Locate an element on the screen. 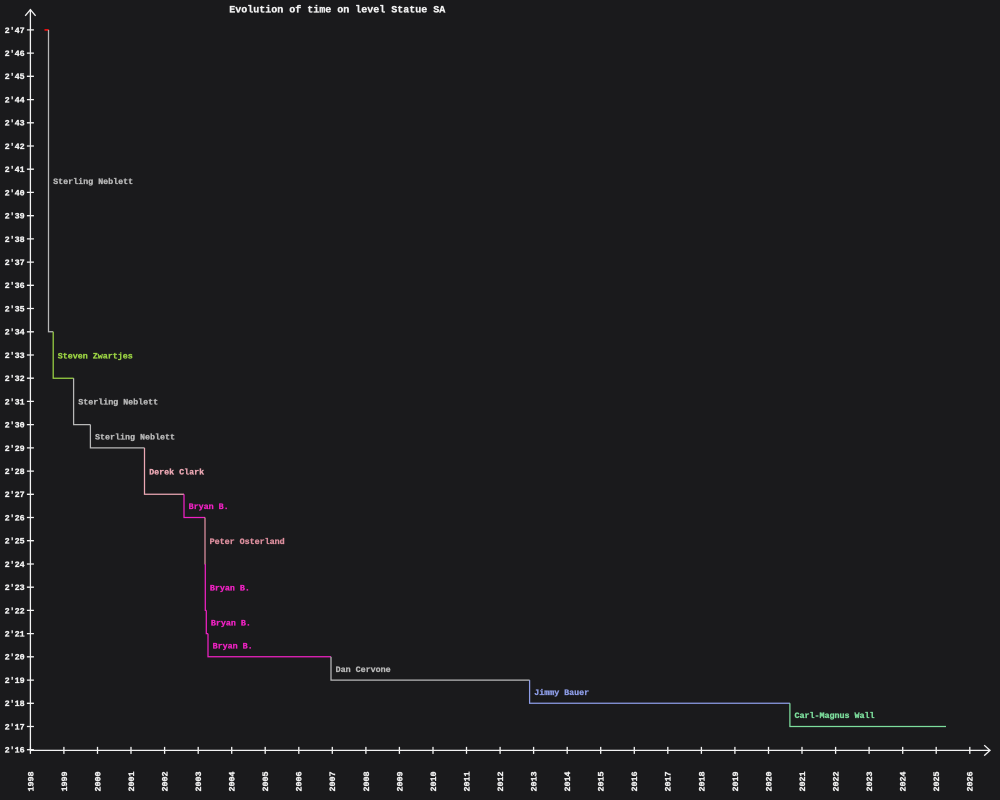 The width and height of the screenshot is (1000, 800). svg-text: 2'40 is located at coordinates (15, 193).